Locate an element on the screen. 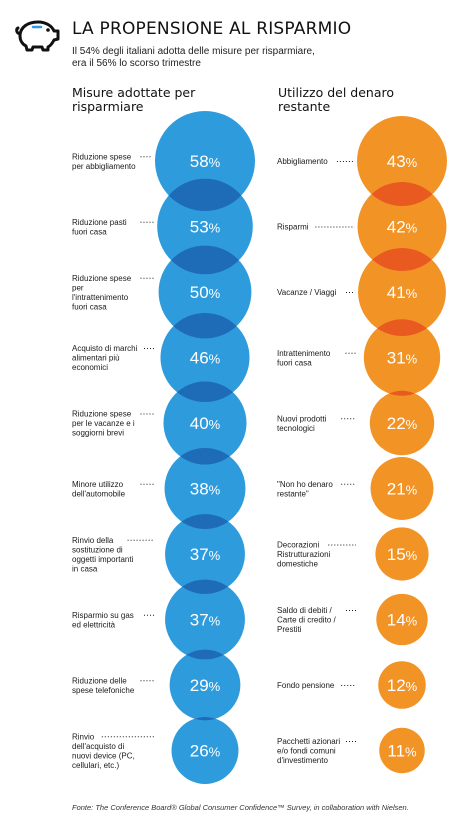  value-label-measure-5: 40% is located at coordinates (205, 423).